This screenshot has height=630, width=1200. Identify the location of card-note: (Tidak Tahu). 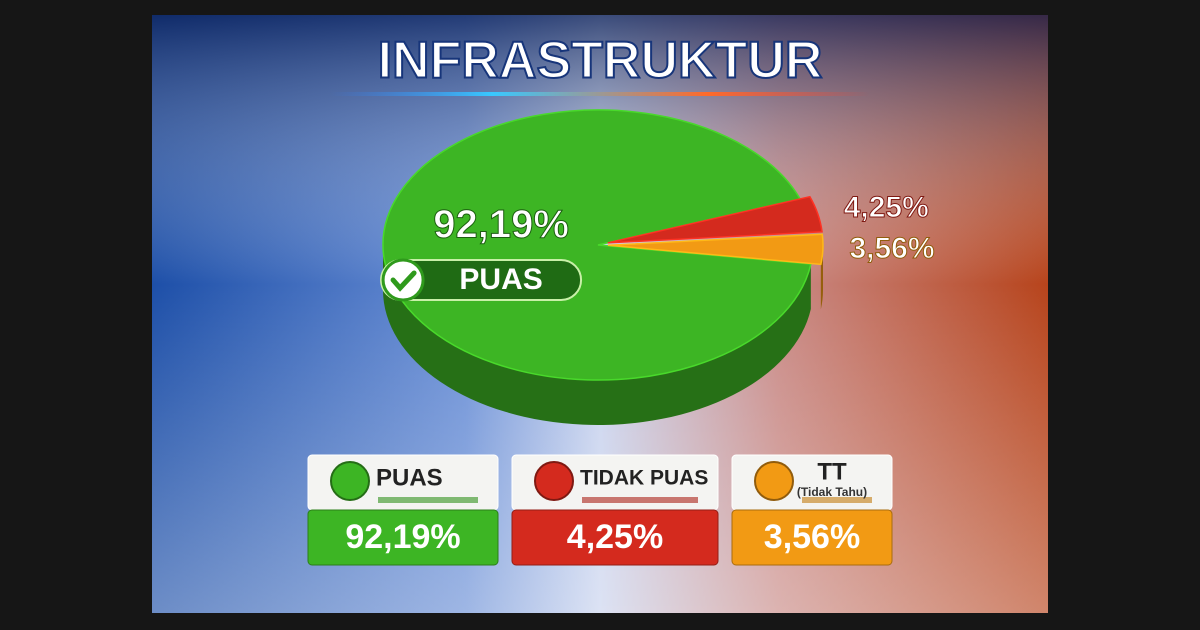
(832, 492).